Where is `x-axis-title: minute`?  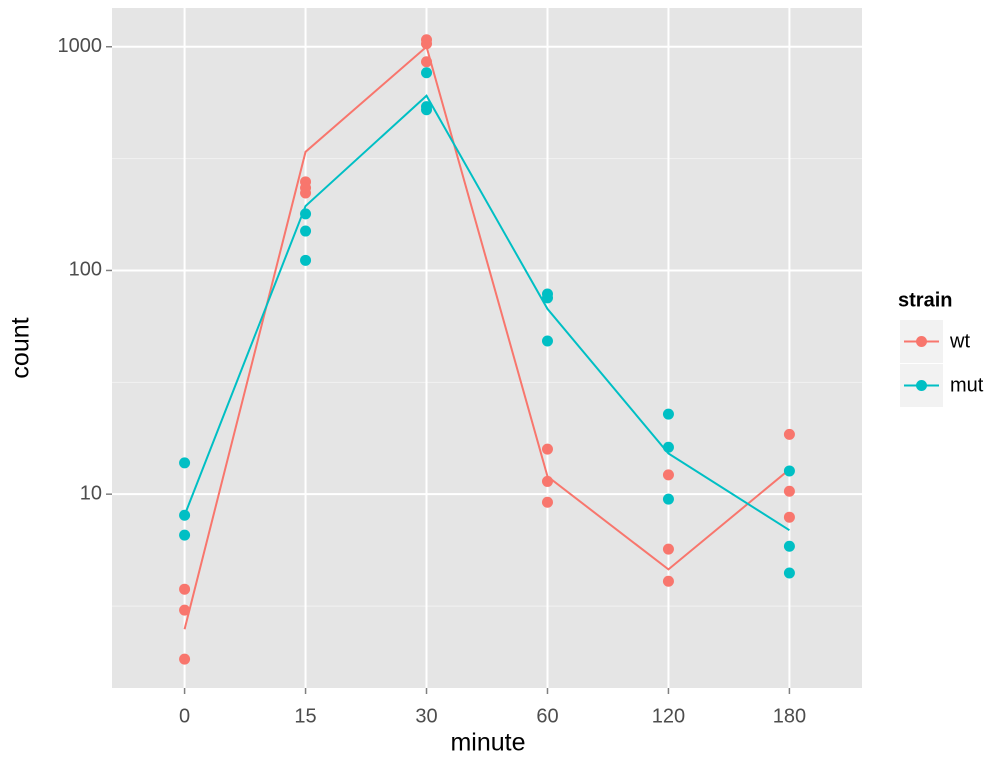
x-axis-title: minute is located at coordinates (487, 743).